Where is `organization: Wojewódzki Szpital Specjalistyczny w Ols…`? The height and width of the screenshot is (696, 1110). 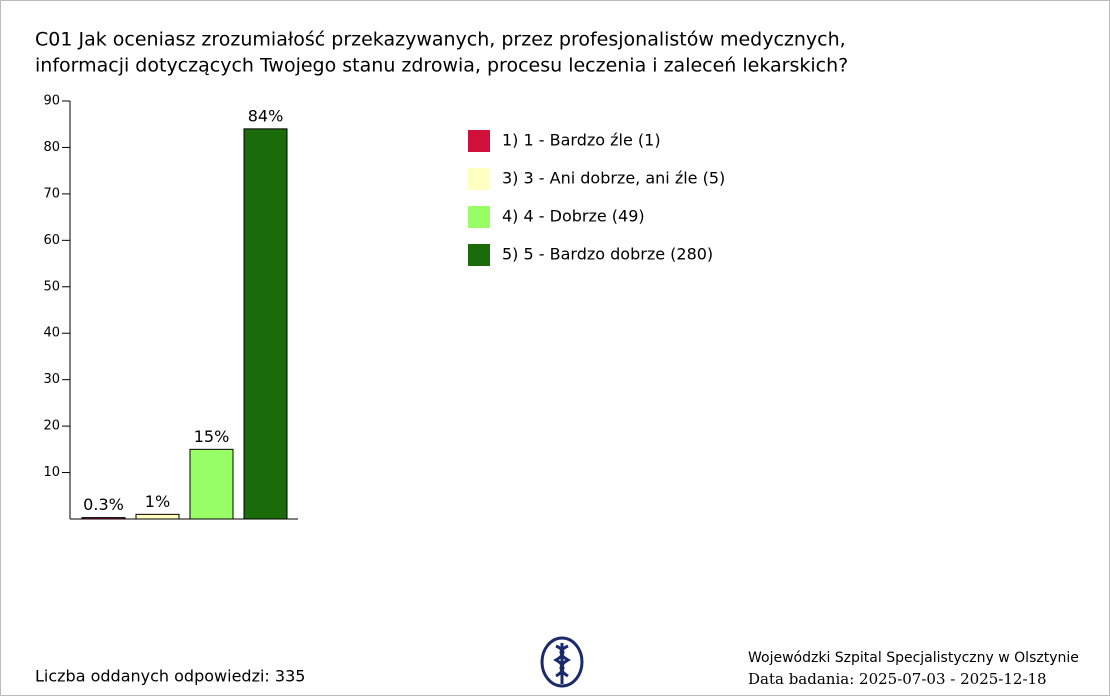 organization: Wojewódzki Szpital Specjalistyczny w Ols… is located at coordinates (913, 658).